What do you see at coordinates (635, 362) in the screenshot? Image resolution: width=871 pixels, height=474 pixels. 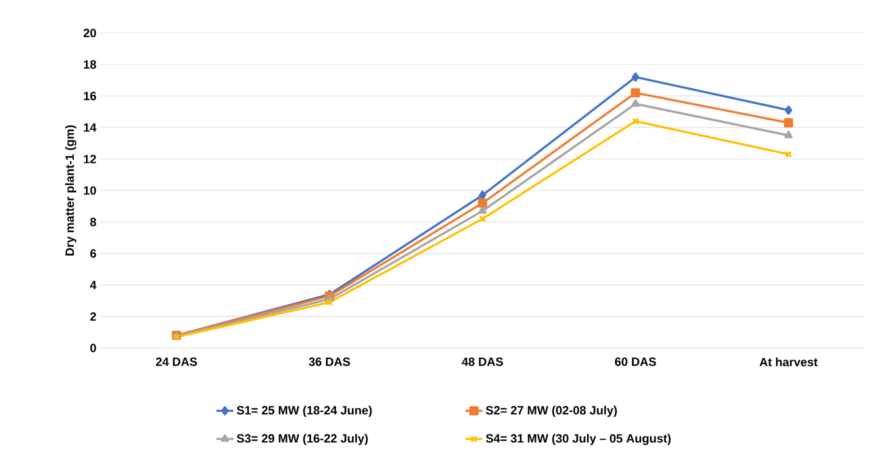 I see `x-tick-label: 60 DAS` at bounding box center [635, 362].